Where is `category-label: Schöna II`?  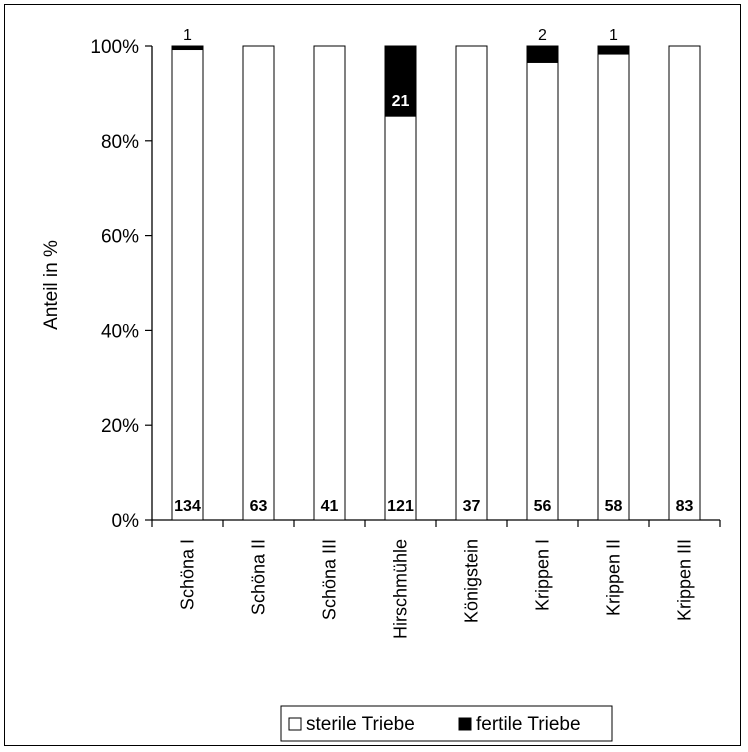
category-label: Schöna II is located at coordinates (259, 577).